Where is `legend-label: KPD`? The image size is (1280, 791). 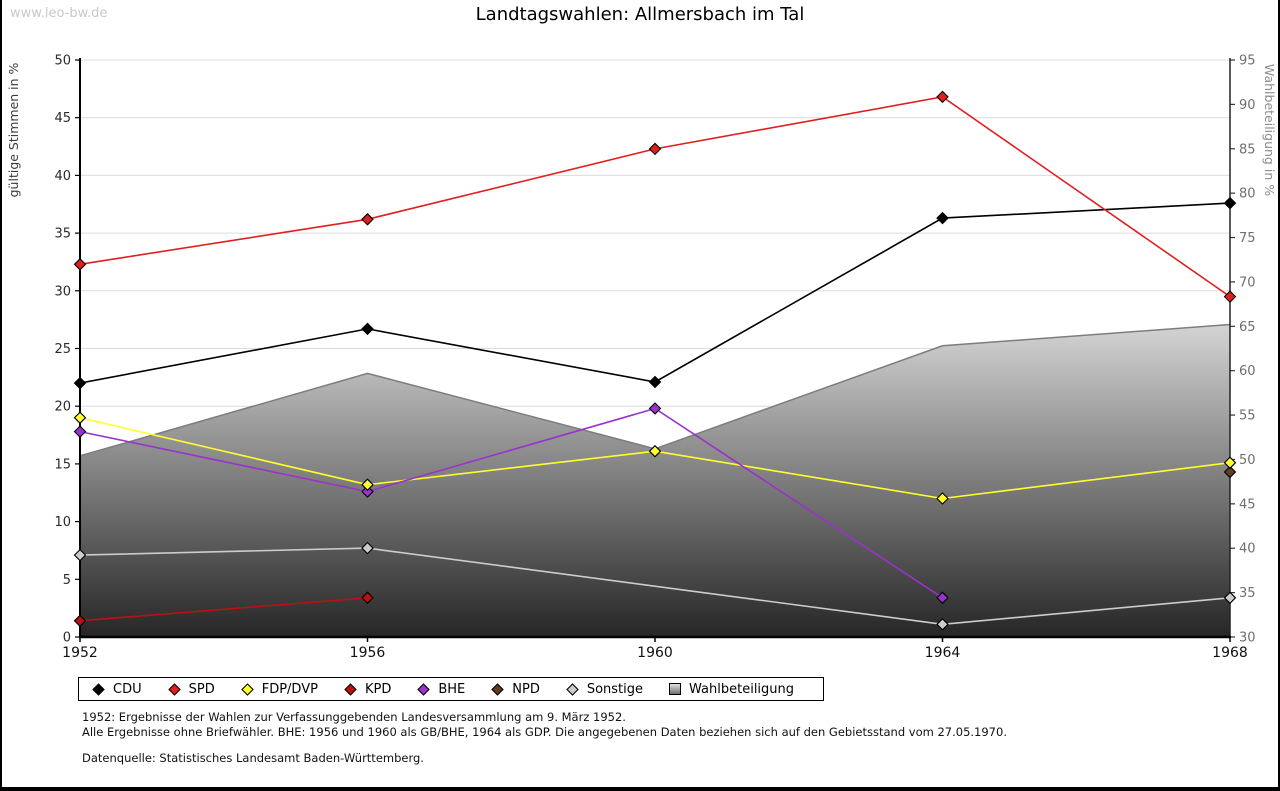 legend-label: KPD is located at coordinates (378, 689).